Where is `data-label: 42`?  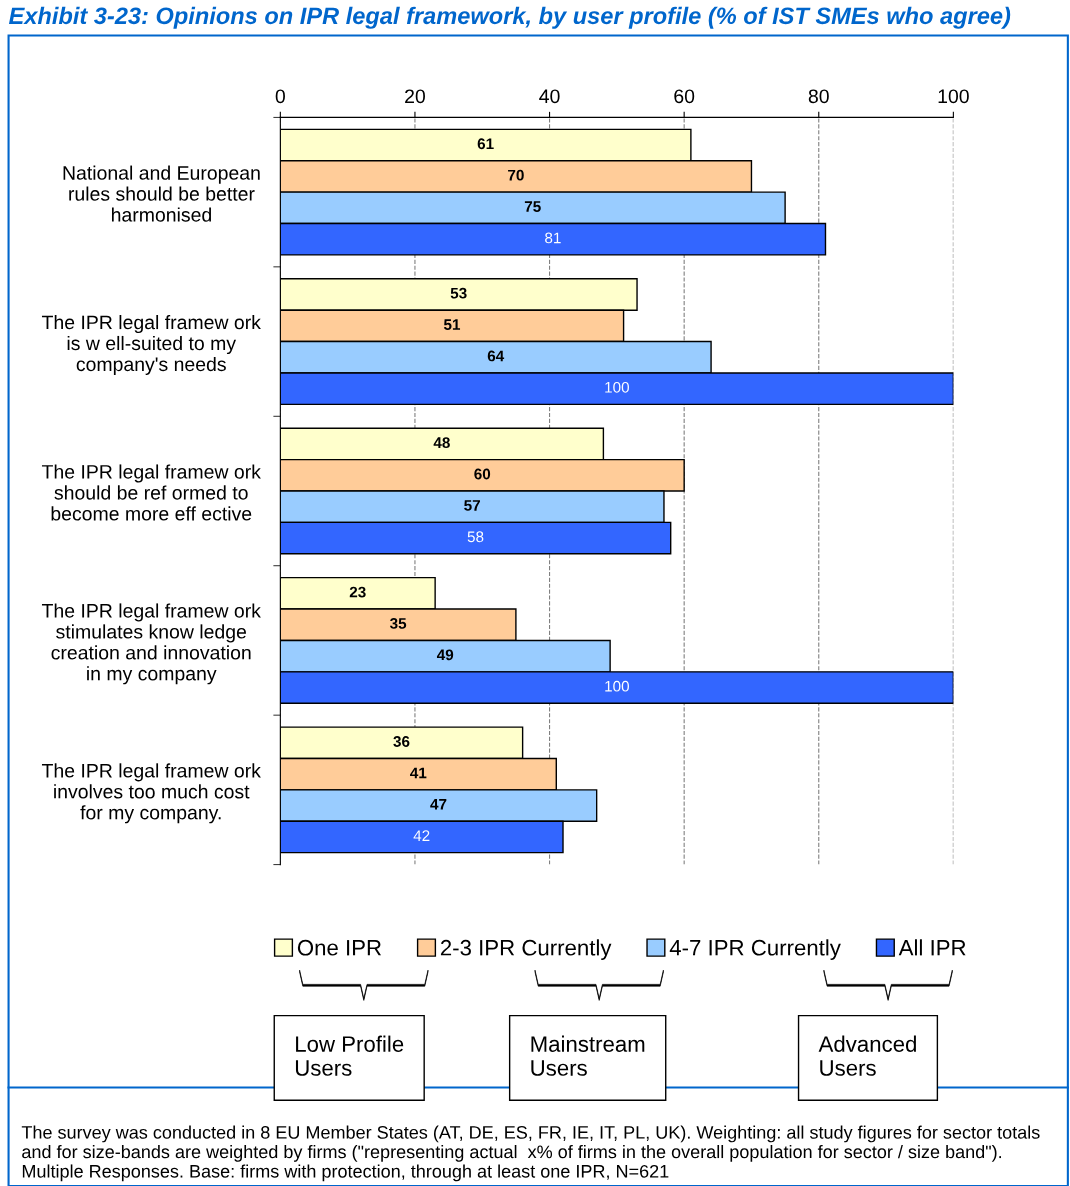 data-label: 42 is located at coordinates (421, 835).